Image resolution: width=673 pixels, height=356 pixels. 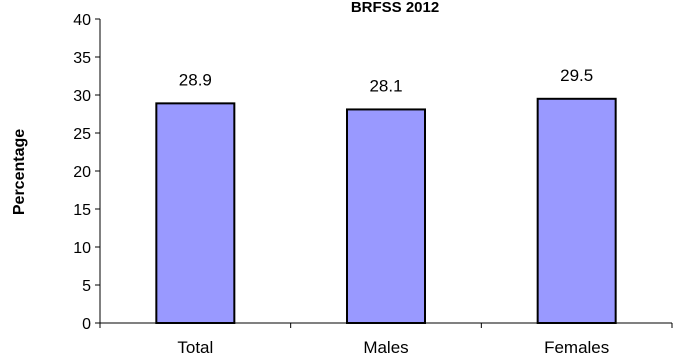 What do you see at coordinates (576, 347) in the screenshot?
I see `x-category-label: Females` at bounding box center [576, 347].